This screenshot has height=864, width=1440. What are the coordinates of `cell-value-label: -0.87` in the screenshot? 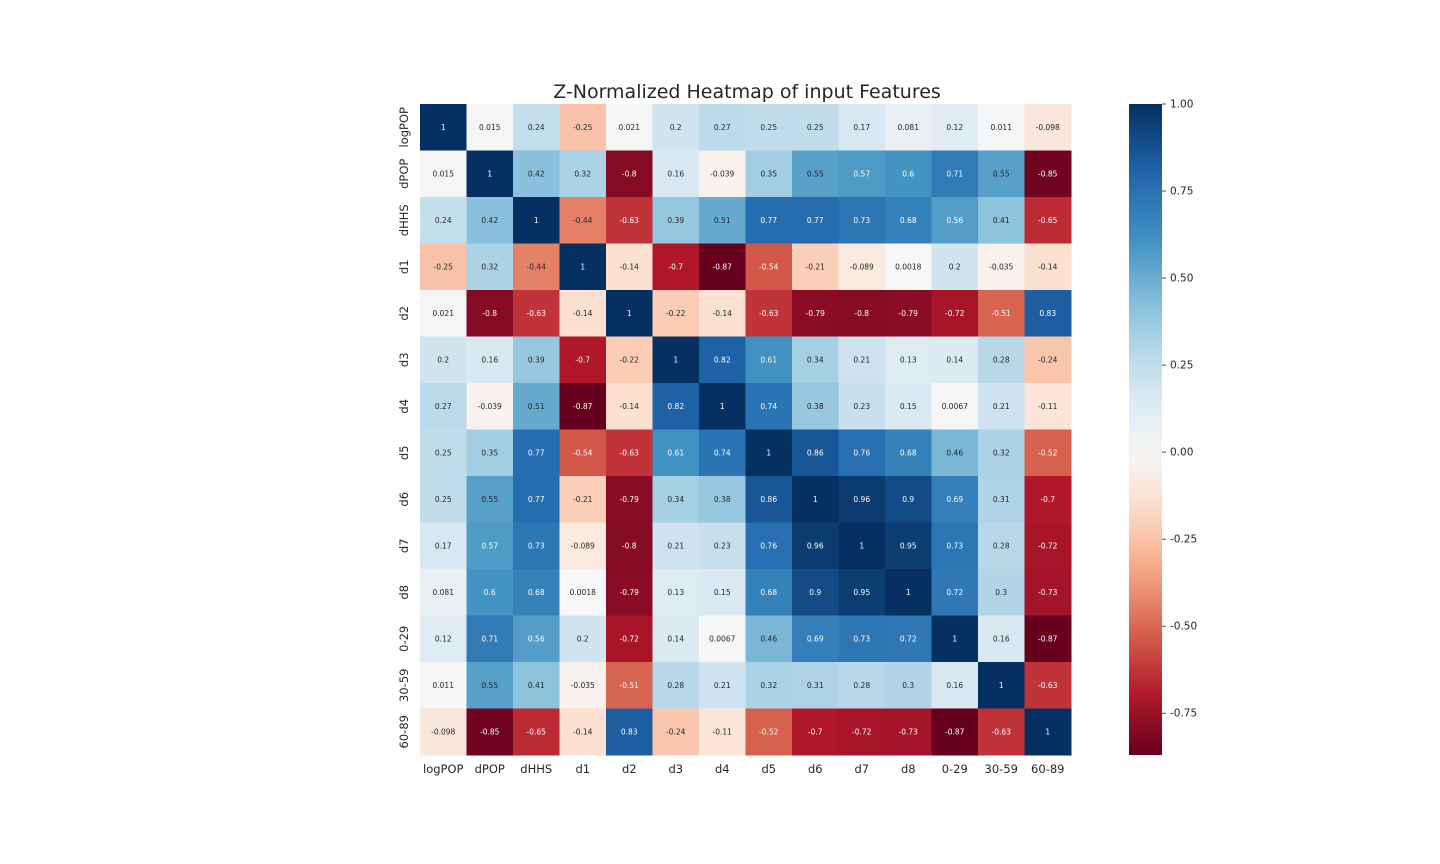 It's located at (1048, 638).